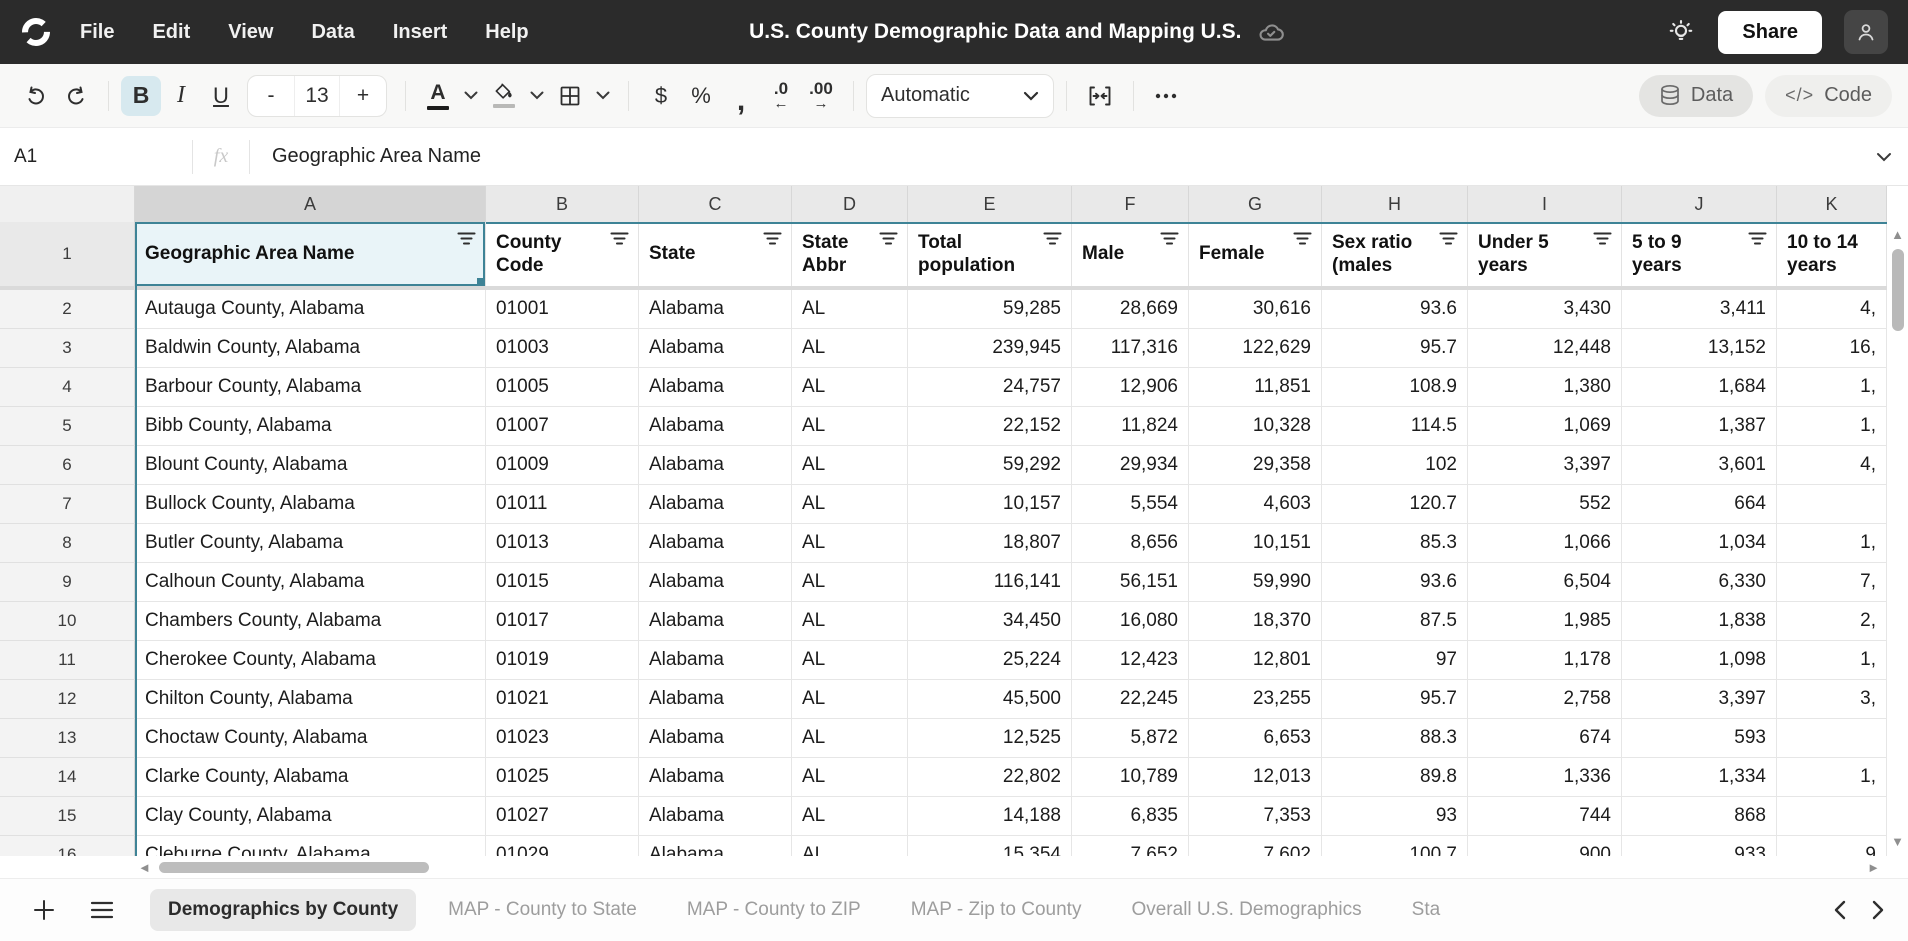 This screenshot has height=941, width=1908. I want to click on cell-I11: 1,178, so click(1545, 660).